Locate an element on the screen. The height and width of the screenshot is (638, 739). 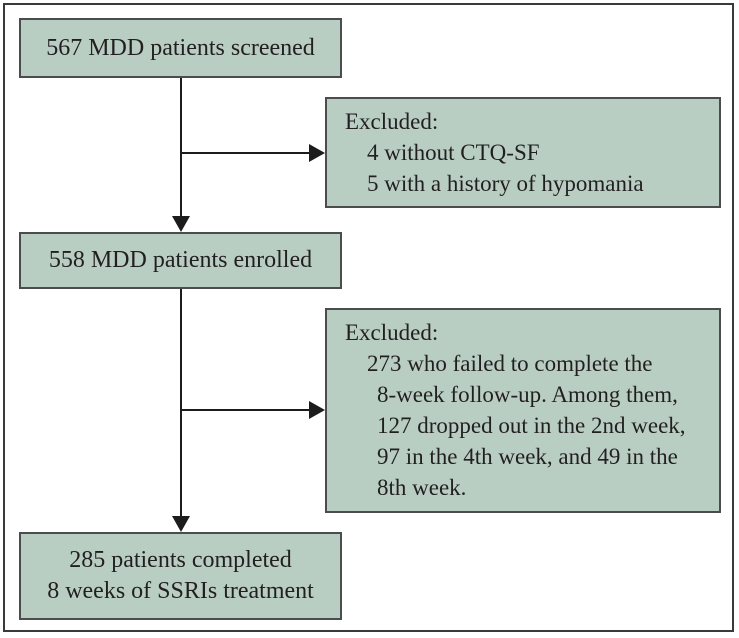
excluded-2-item: 273 who failed to complete the is located at coordinates (510, 363).